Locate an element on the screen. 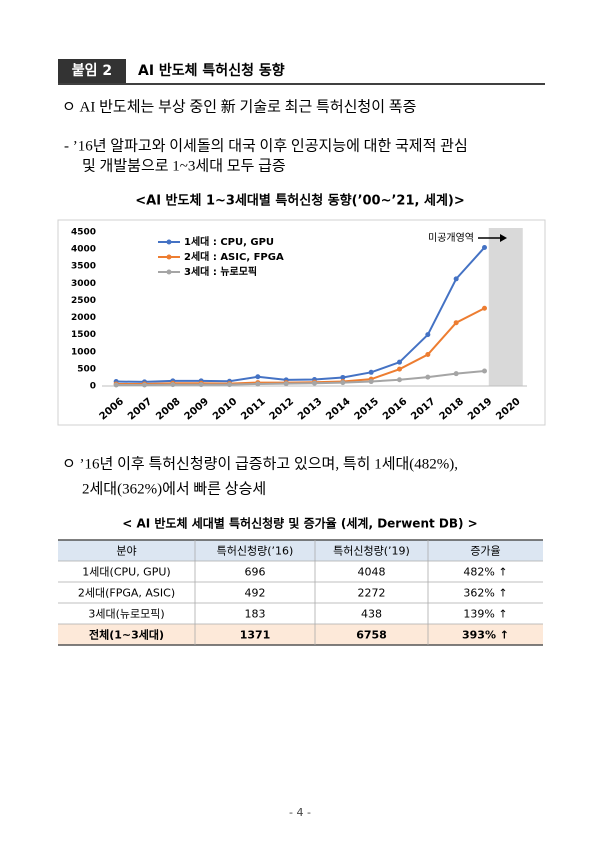 Image resolution: width=600 pixels, height=853 pixels. table-cell: 1세대(CPU, GPU) is located at coordinates (126, 572).